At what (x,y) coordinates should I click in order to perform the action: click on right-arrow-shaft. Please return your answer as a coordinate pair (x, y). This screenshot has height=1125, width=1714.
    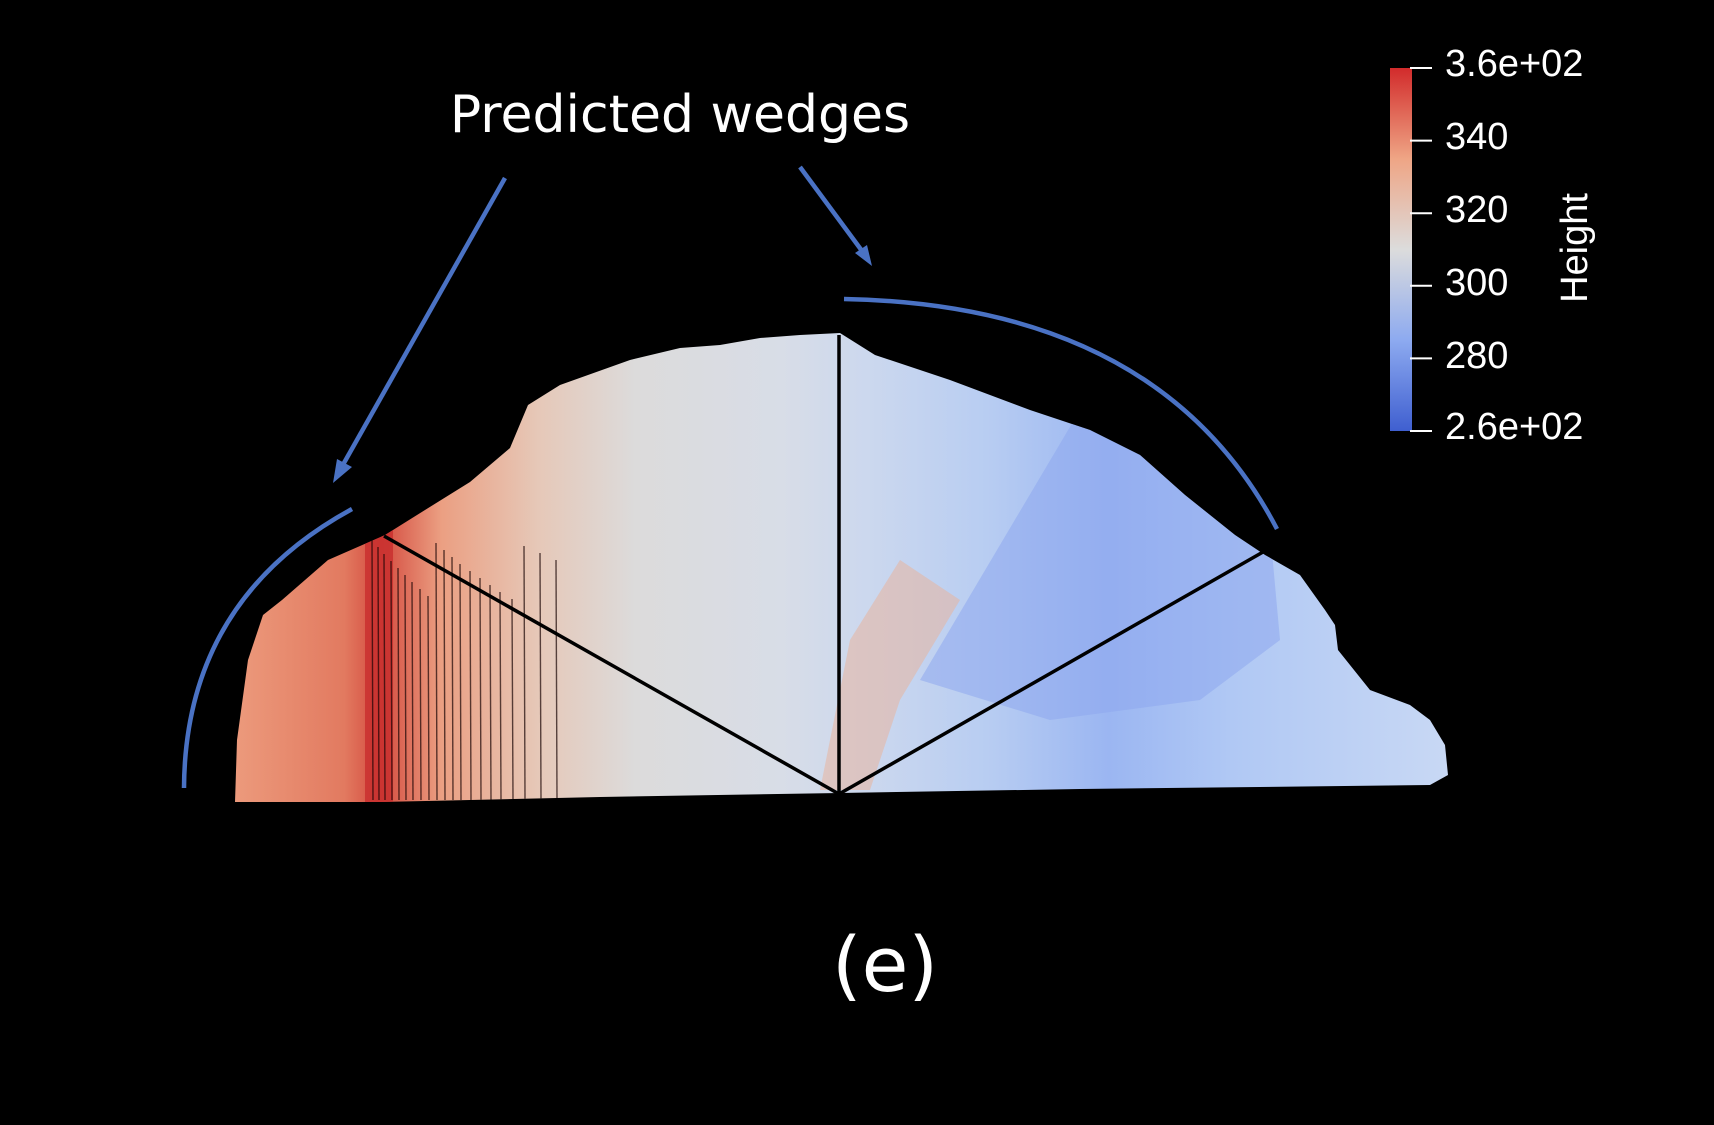
    Looking at the image, I should click on (832, 211).